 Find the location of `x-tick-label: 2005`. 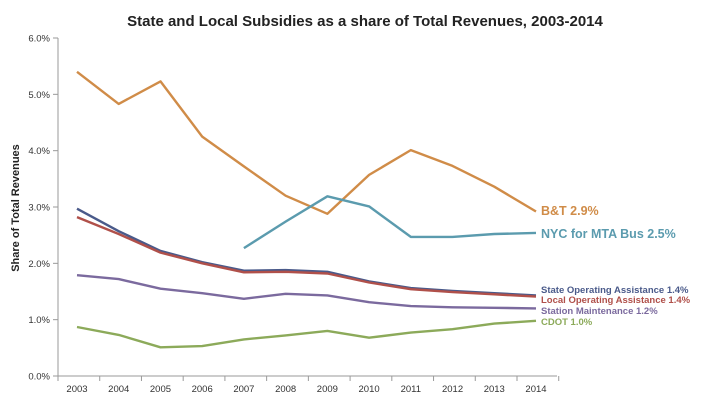

x-tick-label: 2005 is located at coordinates (160, 389).